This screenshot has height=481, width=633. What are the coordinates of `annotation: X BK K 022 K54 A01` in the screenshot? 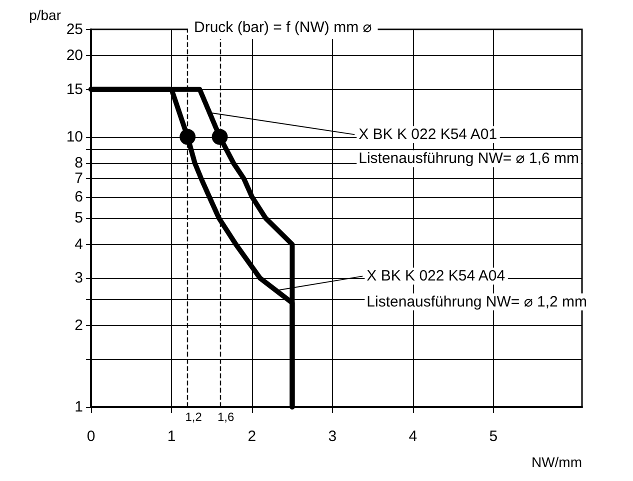 It's located at (428, 135).